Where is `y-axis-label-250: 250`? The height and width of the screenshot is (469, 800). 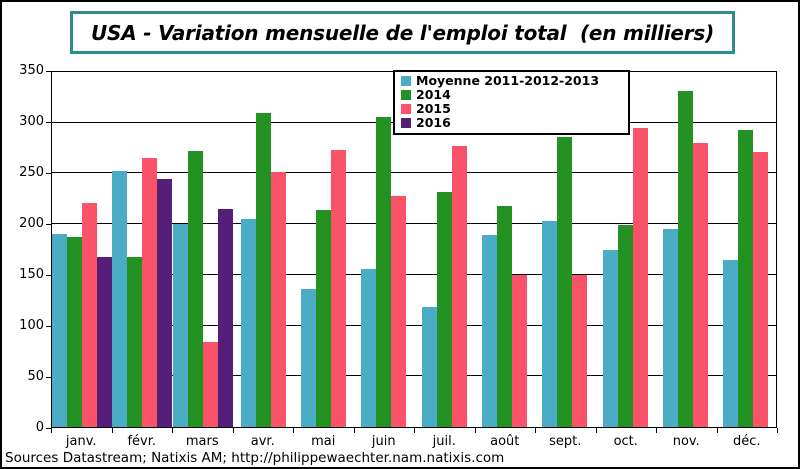
y-axis-label-250: 250 is located at coordinates (31, 172).